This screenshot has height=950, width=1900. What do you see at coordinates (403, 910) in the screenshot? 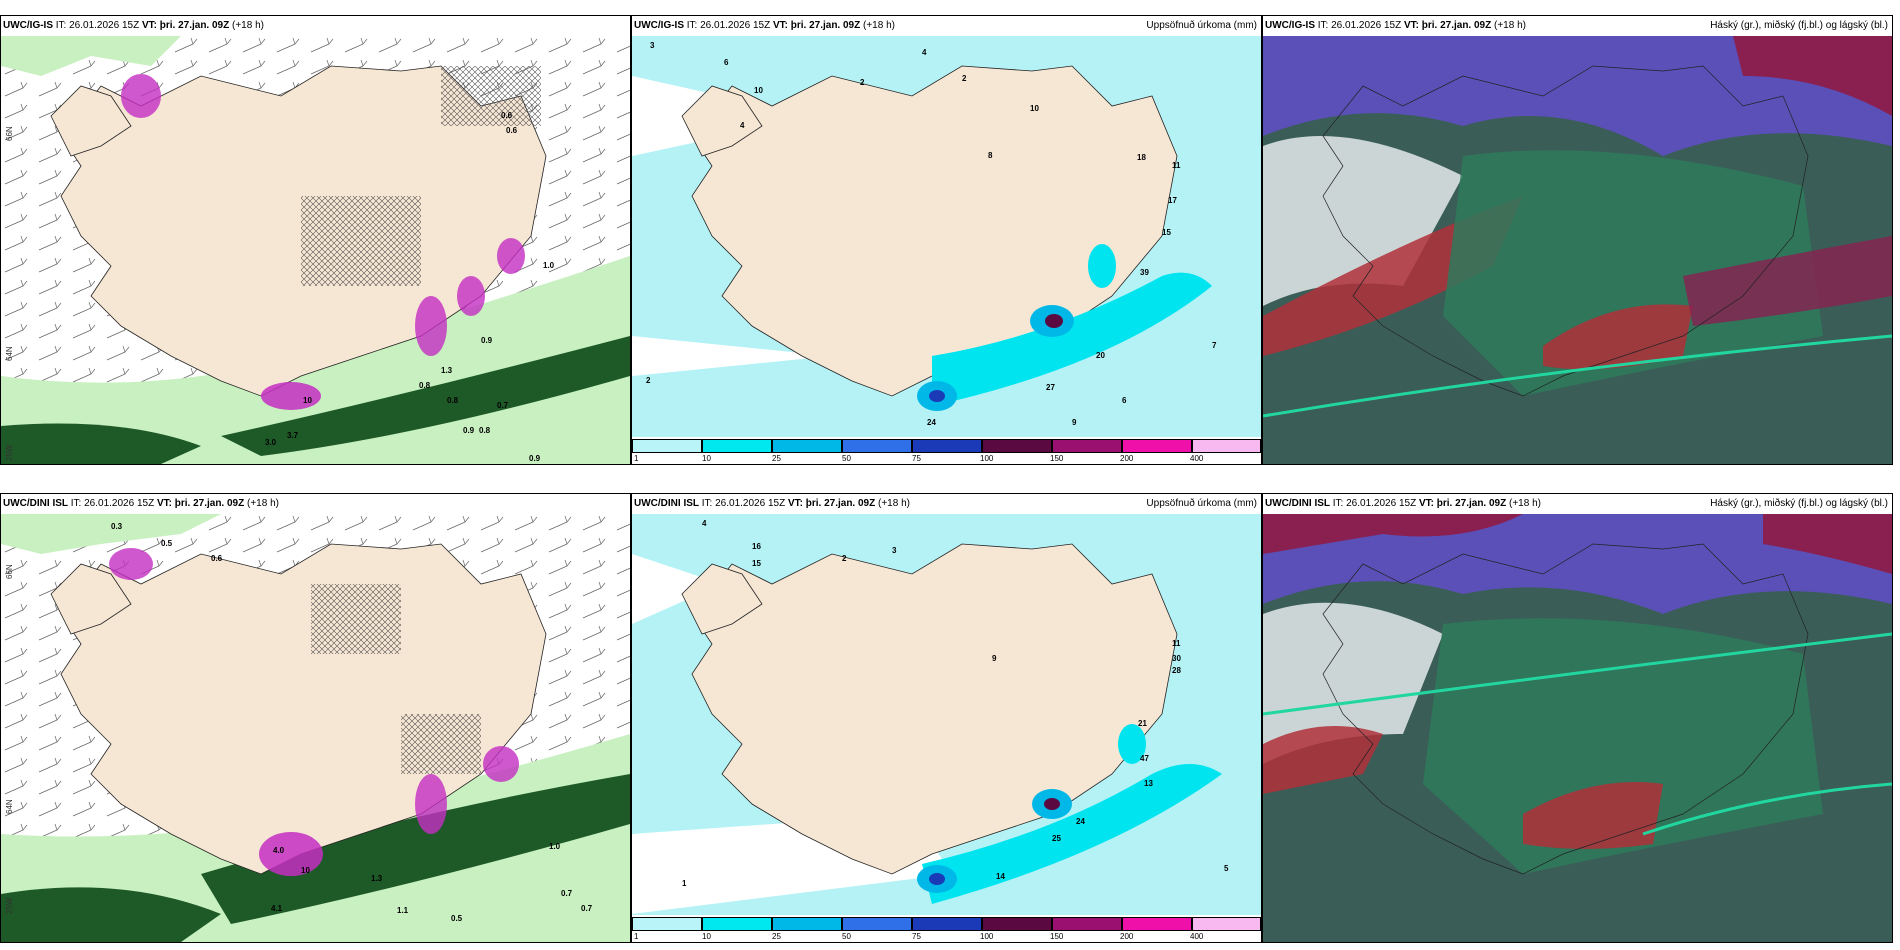
I see `wind-value: 1.1` at bounding box center [403, 910].